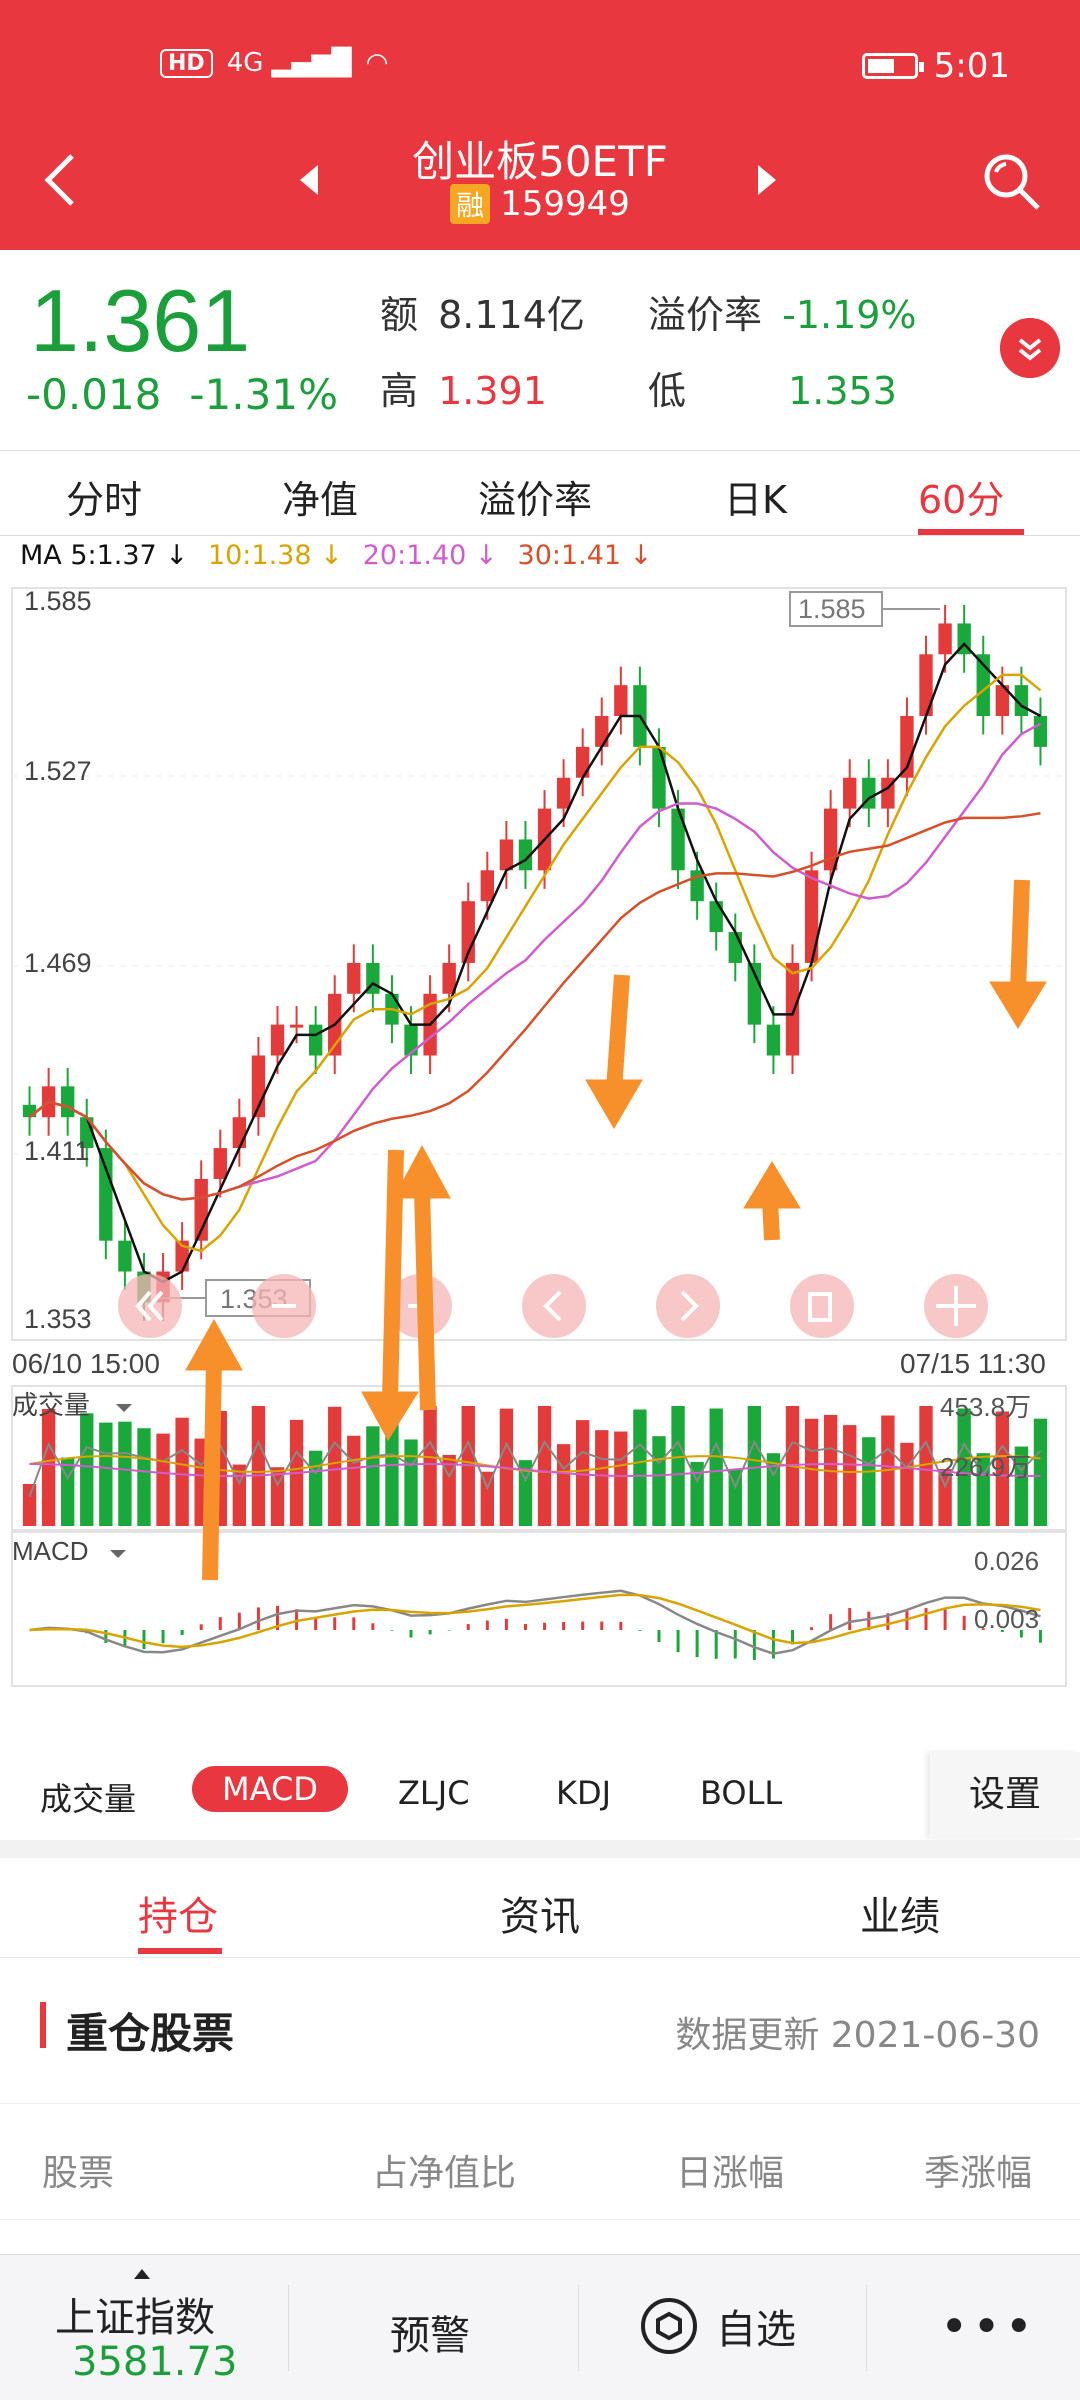  Describe the element at coordinates (60, 180) in the screenshot. I see `back-icon` at that location.